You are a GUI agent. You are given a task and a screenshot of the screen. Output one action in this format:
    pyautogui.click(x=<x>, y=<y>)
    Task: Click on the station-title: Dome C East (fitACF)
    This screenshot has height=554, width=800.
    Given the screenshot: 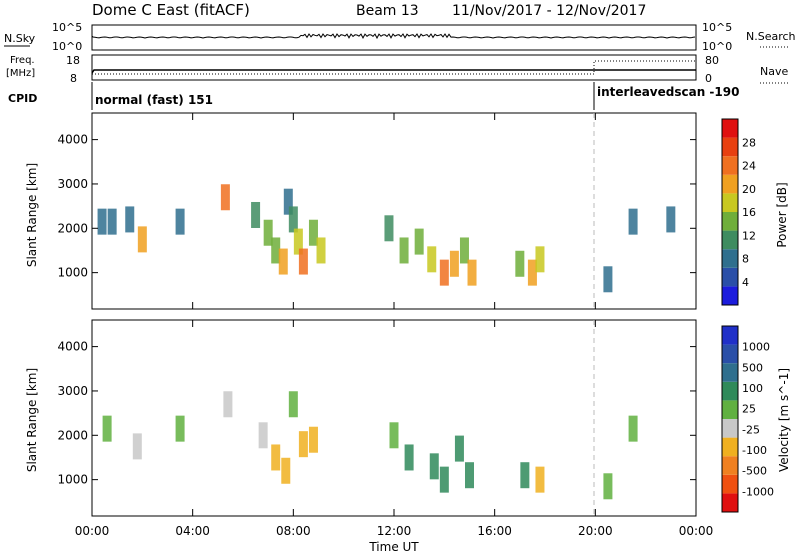 What is the action you would take?
    pyautogui.click(x=171, y=10)
    